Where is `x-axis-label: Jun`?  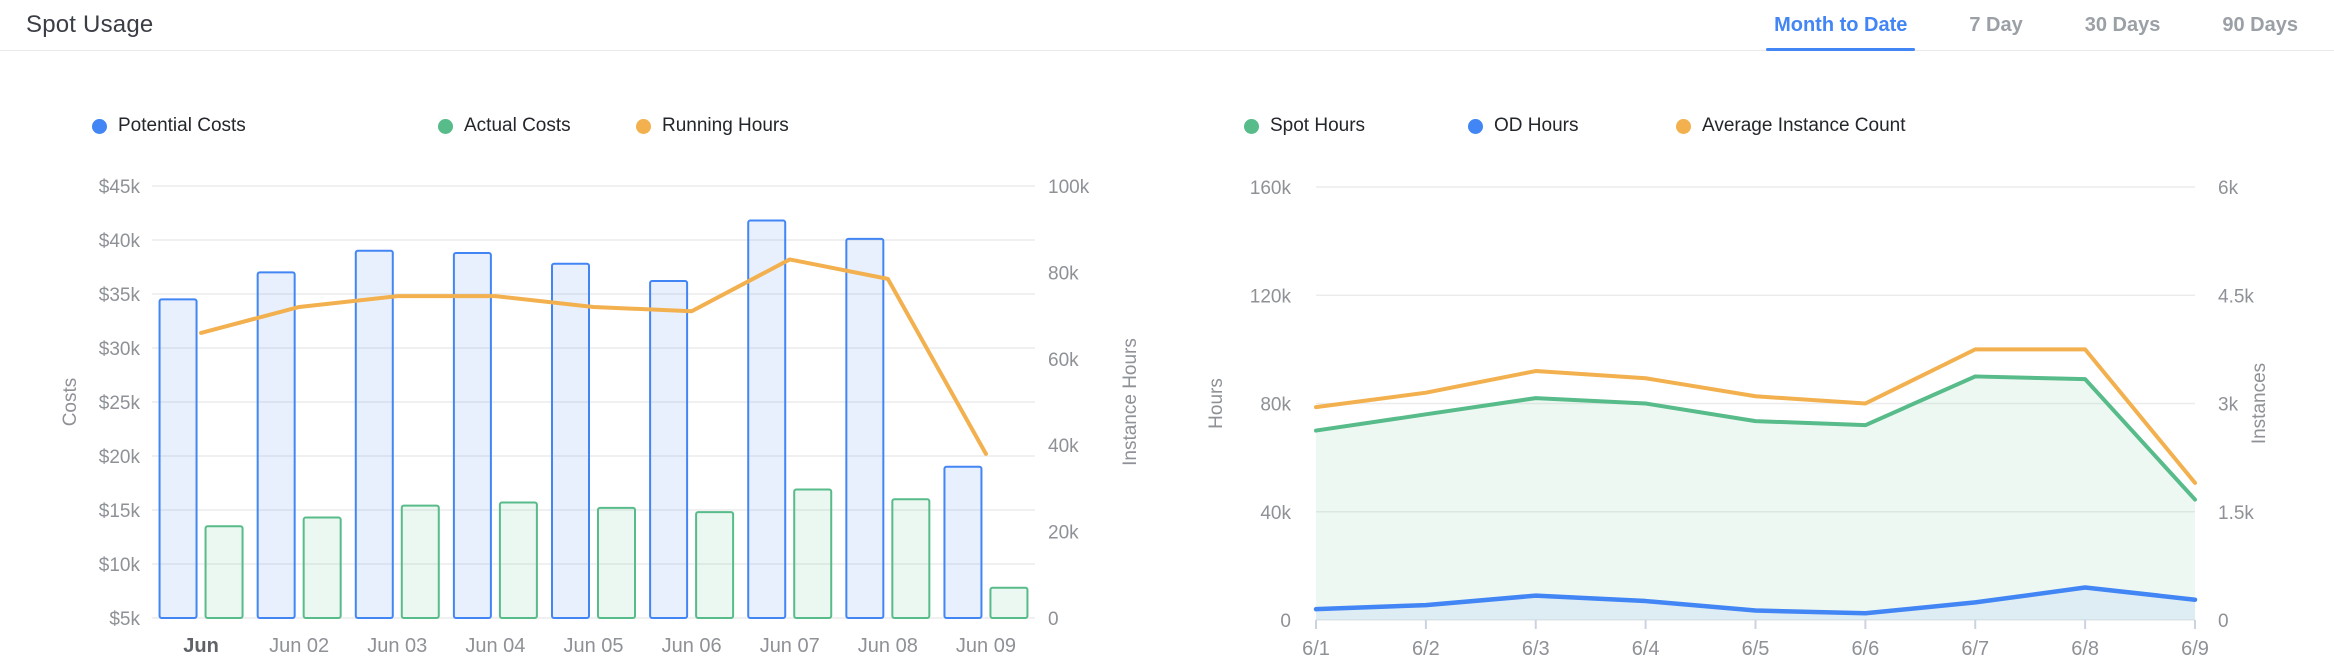 x-axis-label: Jun is located at coordinates (201, 646).